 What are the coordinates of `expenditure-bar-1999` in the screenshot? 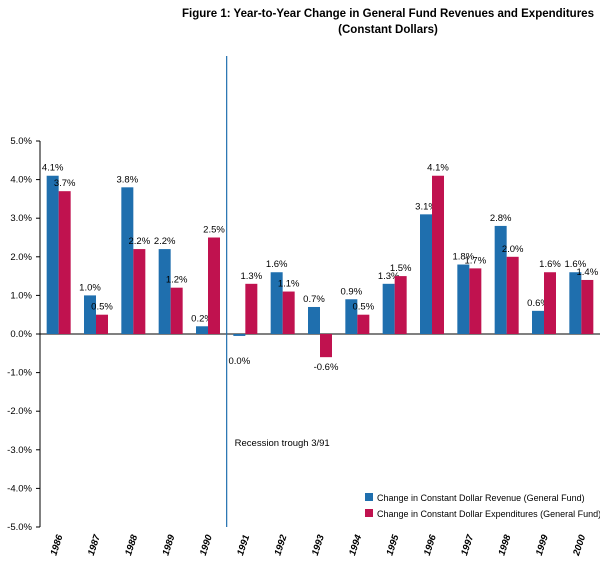 It's located at (550, 303).